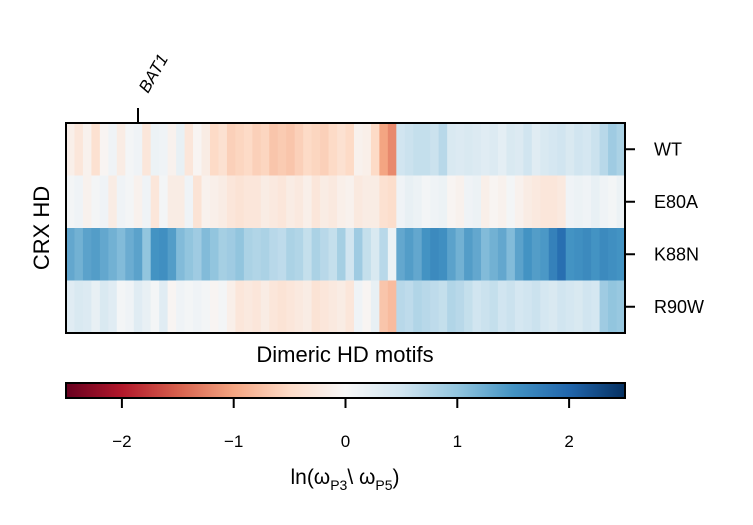  Describe the element at coordinates (457, 441) in the screenshot. I see `colorbar-tick-label: 1` at that location.